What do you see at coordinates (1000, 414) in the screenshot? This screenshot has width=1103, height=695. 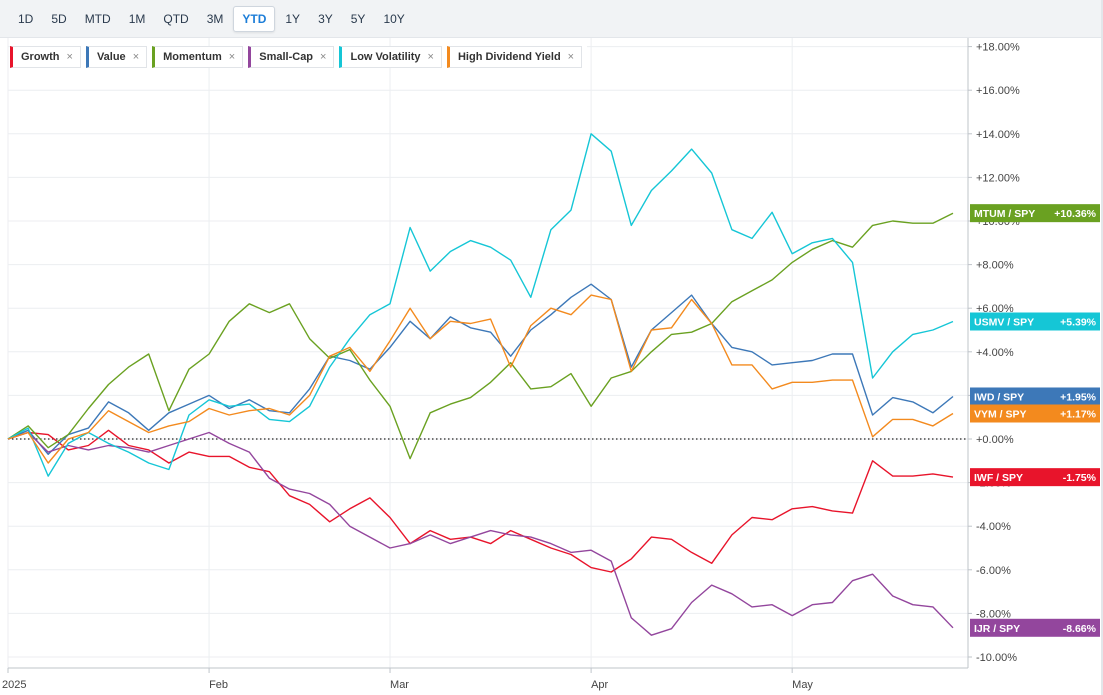 I see `end-label-ticker: VYM / SPY` at bounding box center [1000, 414].